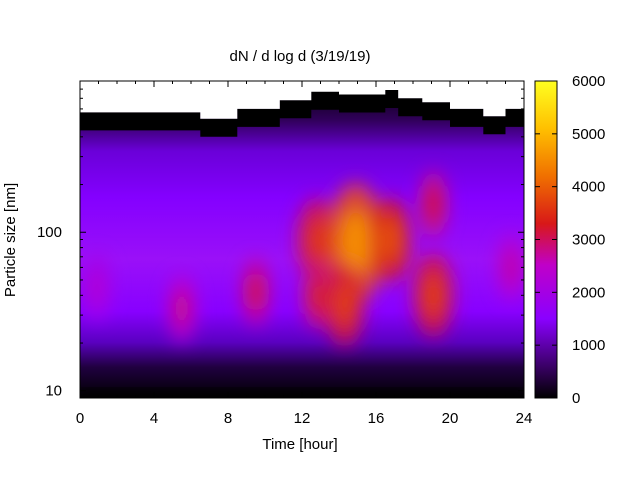 The image size is (640, 480). I want to click on colorbar-label-6000: 6000, so click(588, 81).